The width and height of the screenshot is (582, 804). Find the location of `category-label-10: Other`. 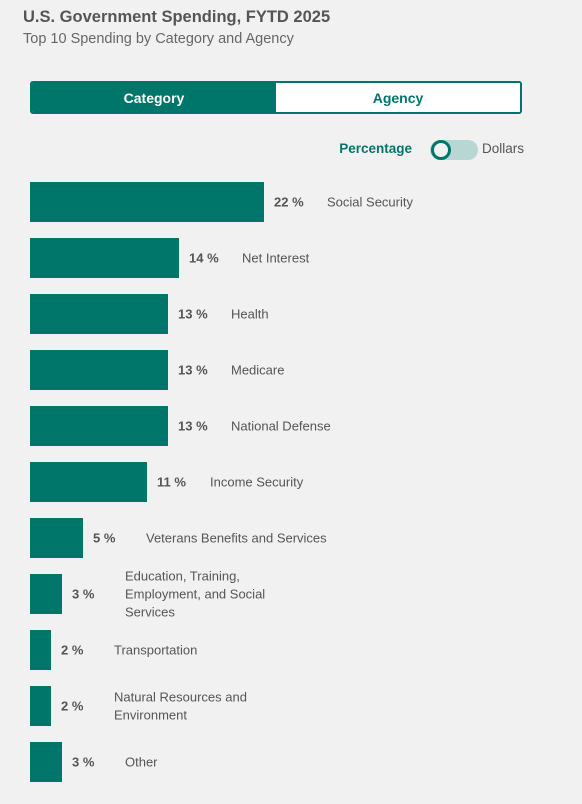

category-label-10: Other is located at coordinates (141, 762).